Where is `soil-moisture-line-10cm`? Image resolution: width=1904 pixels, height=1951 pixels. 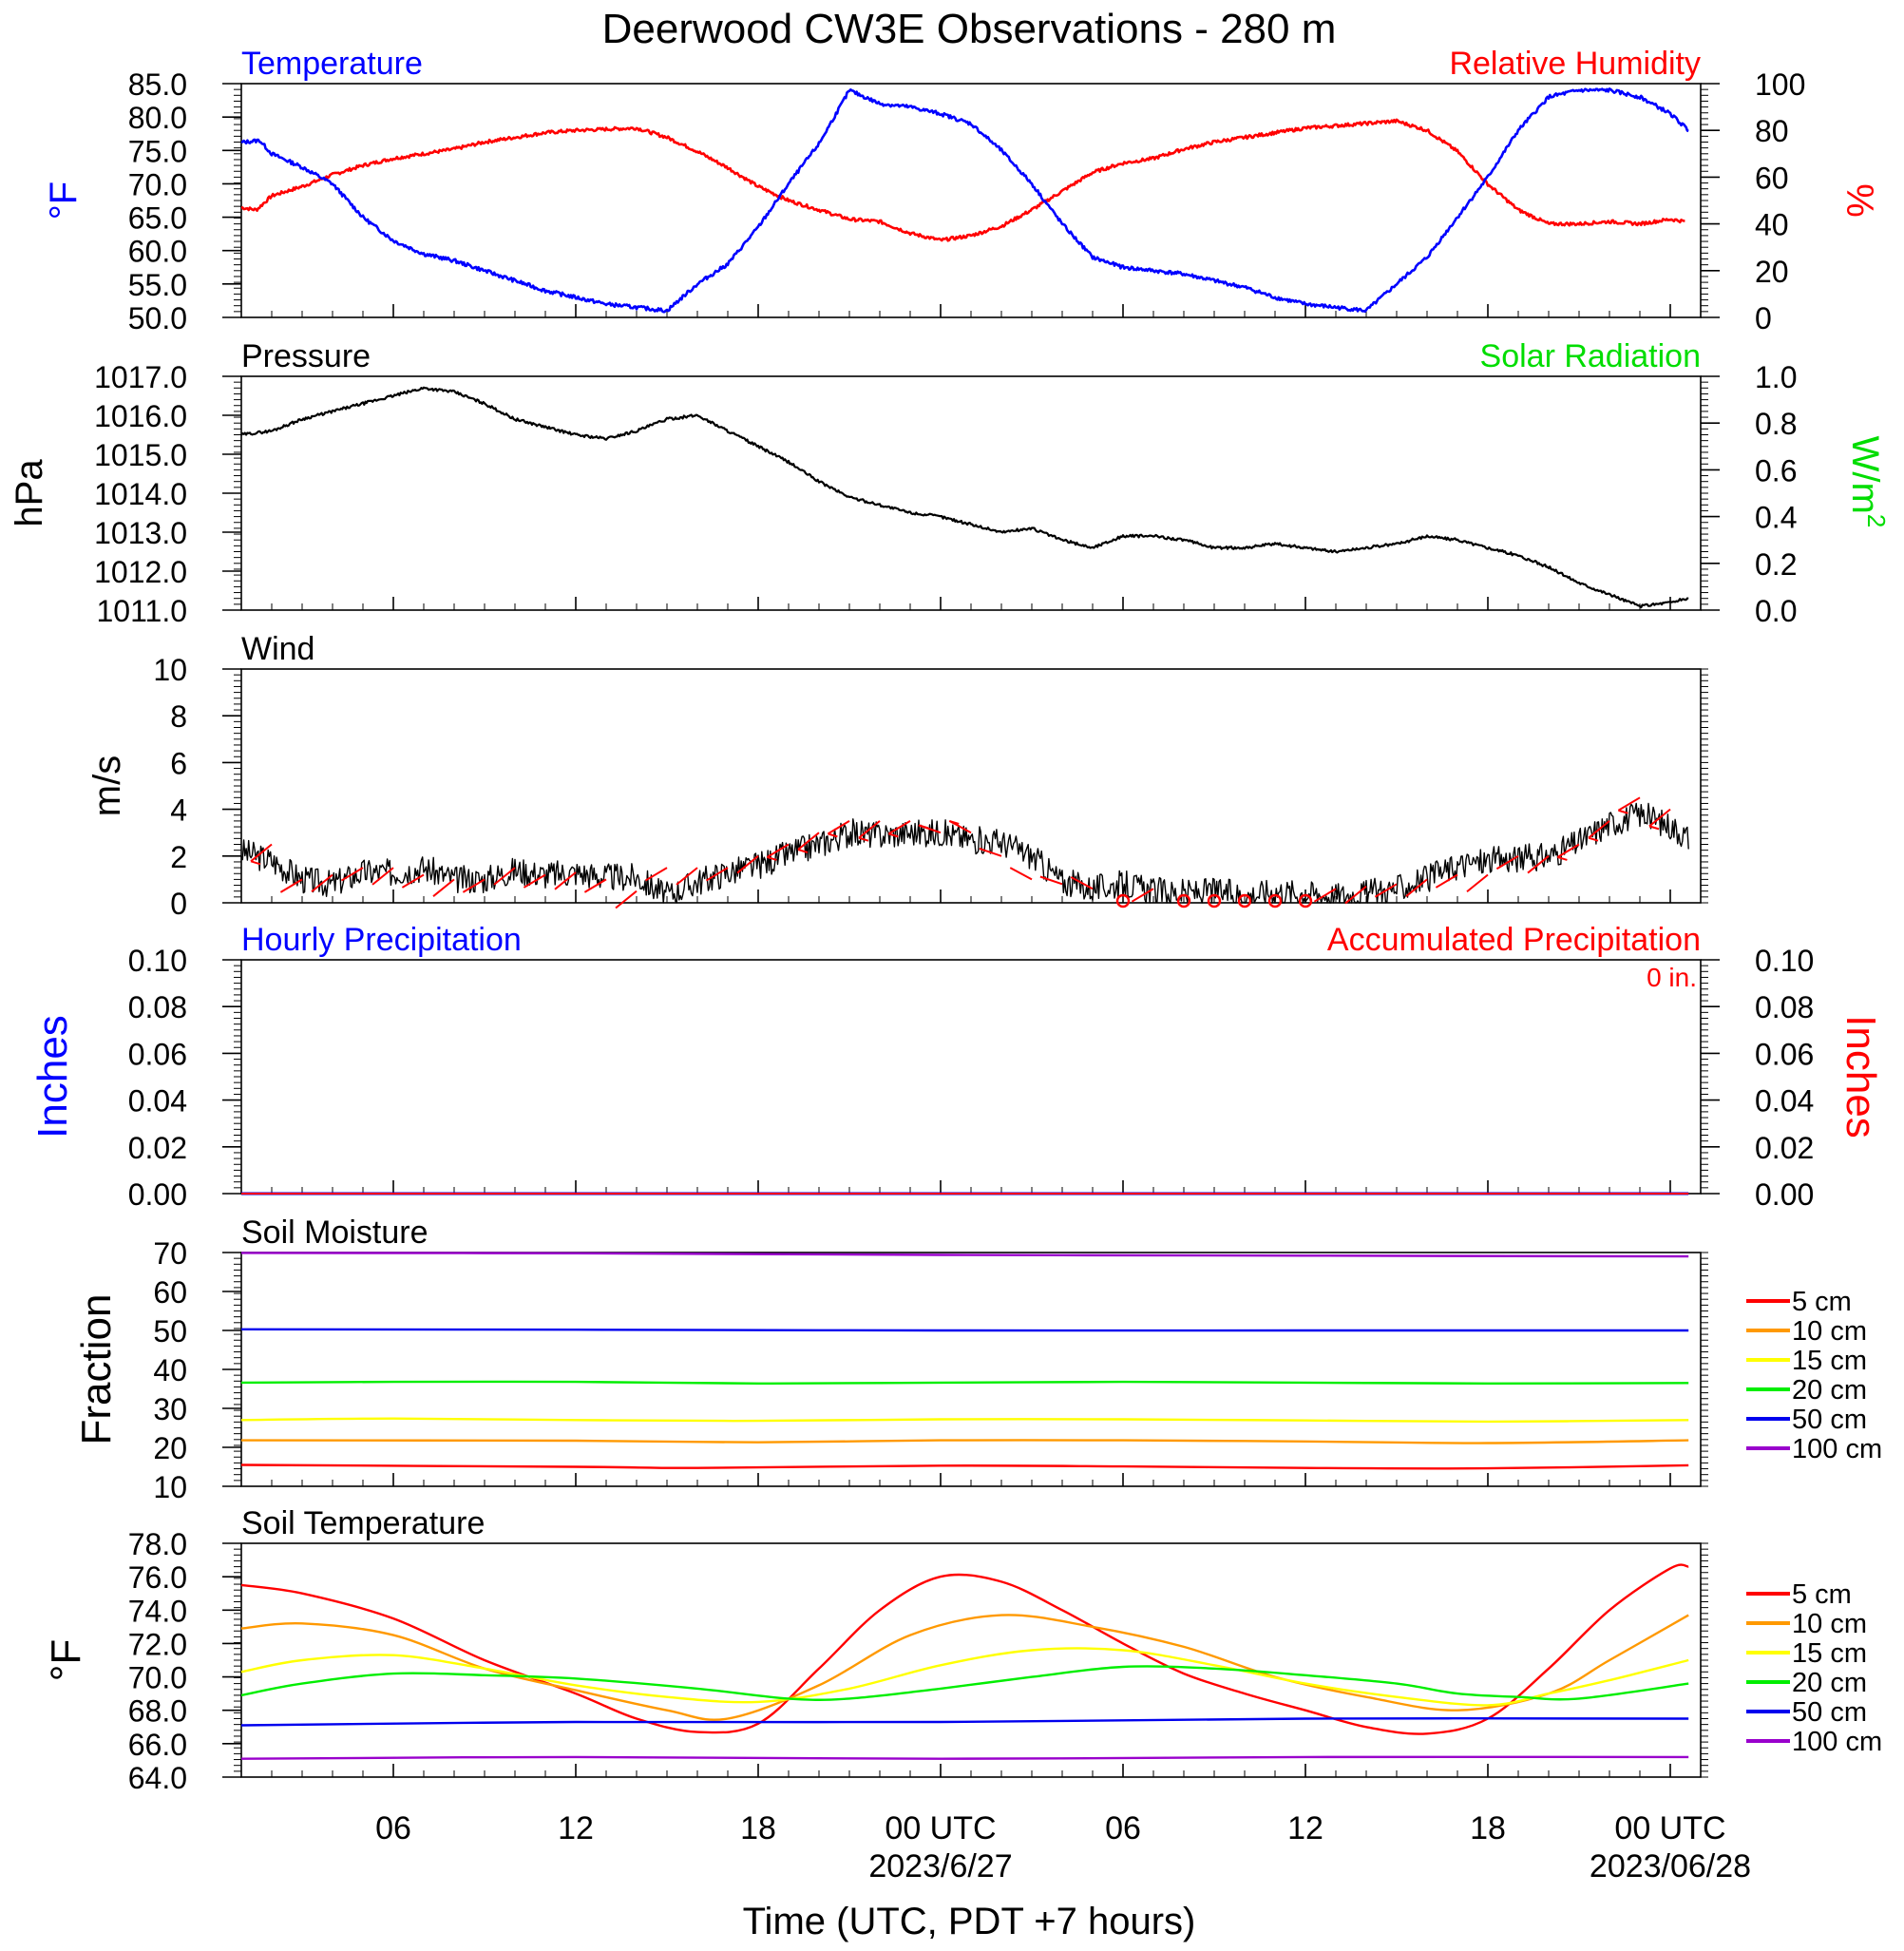
soil-moisture-line-10cm is located at coordinates (964, 1441).